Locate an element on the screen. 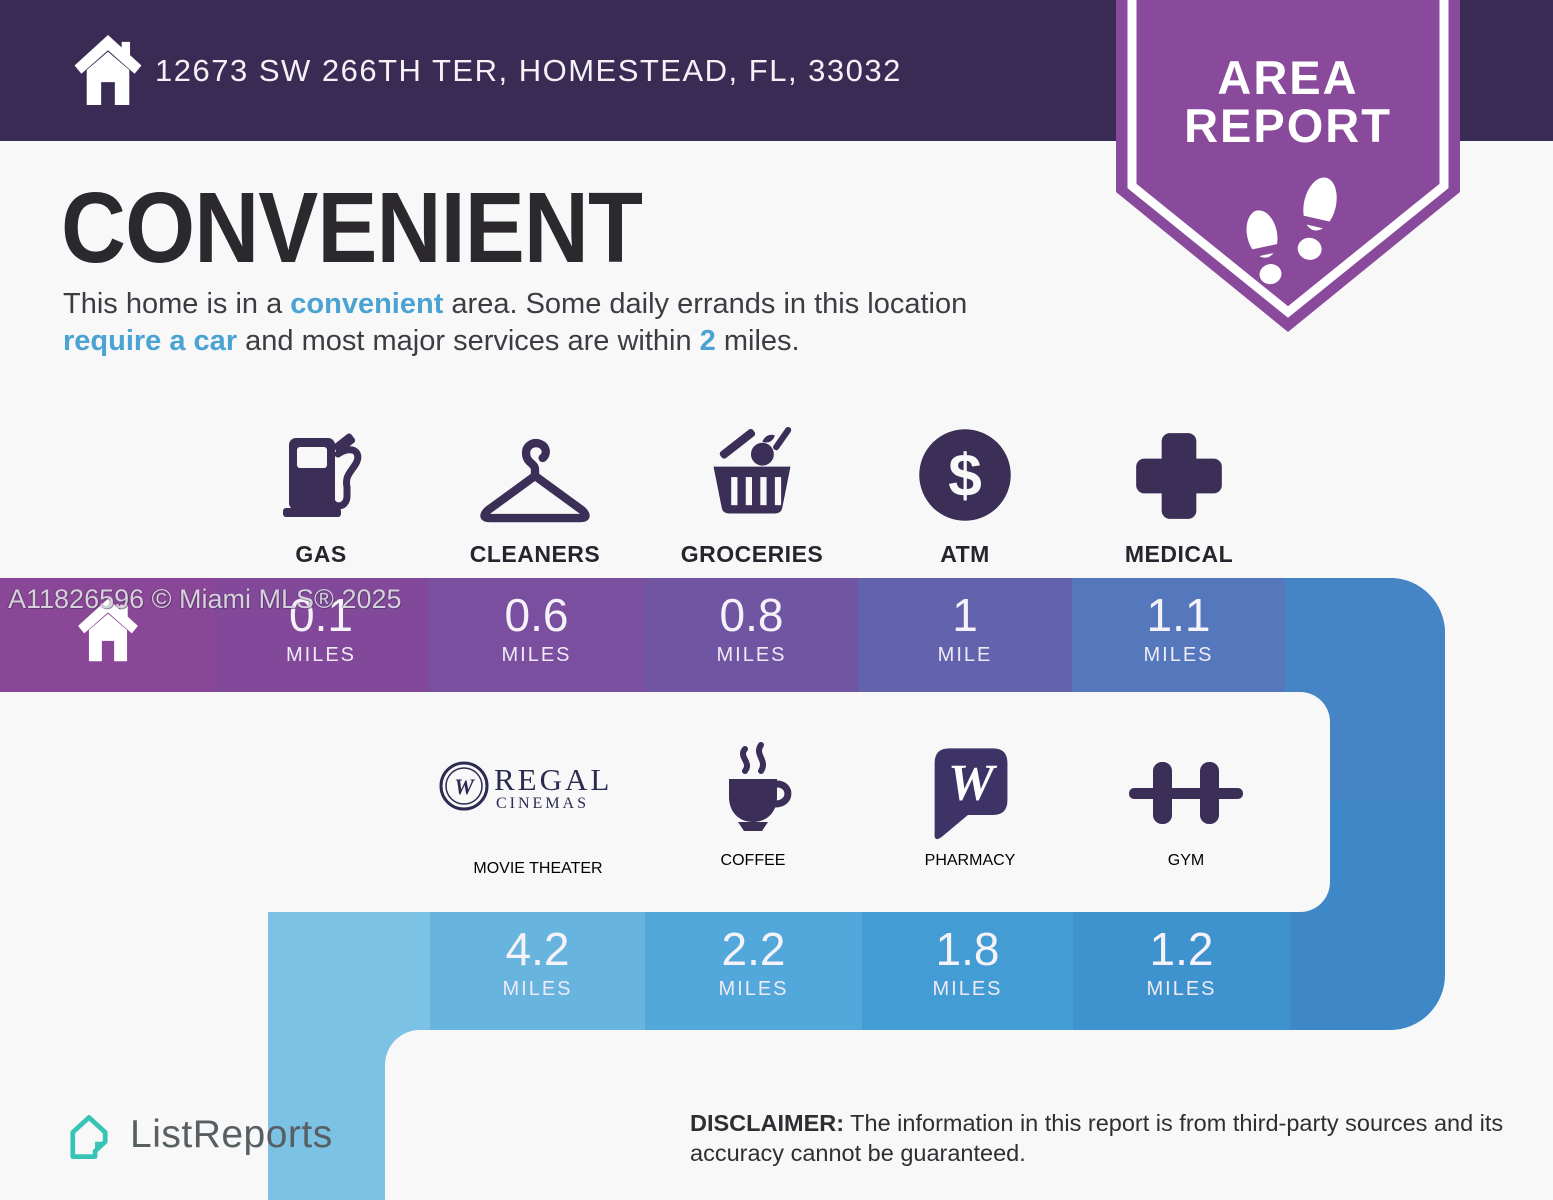  distance-segment: 1 MILE is located at coordinates (965, 635).